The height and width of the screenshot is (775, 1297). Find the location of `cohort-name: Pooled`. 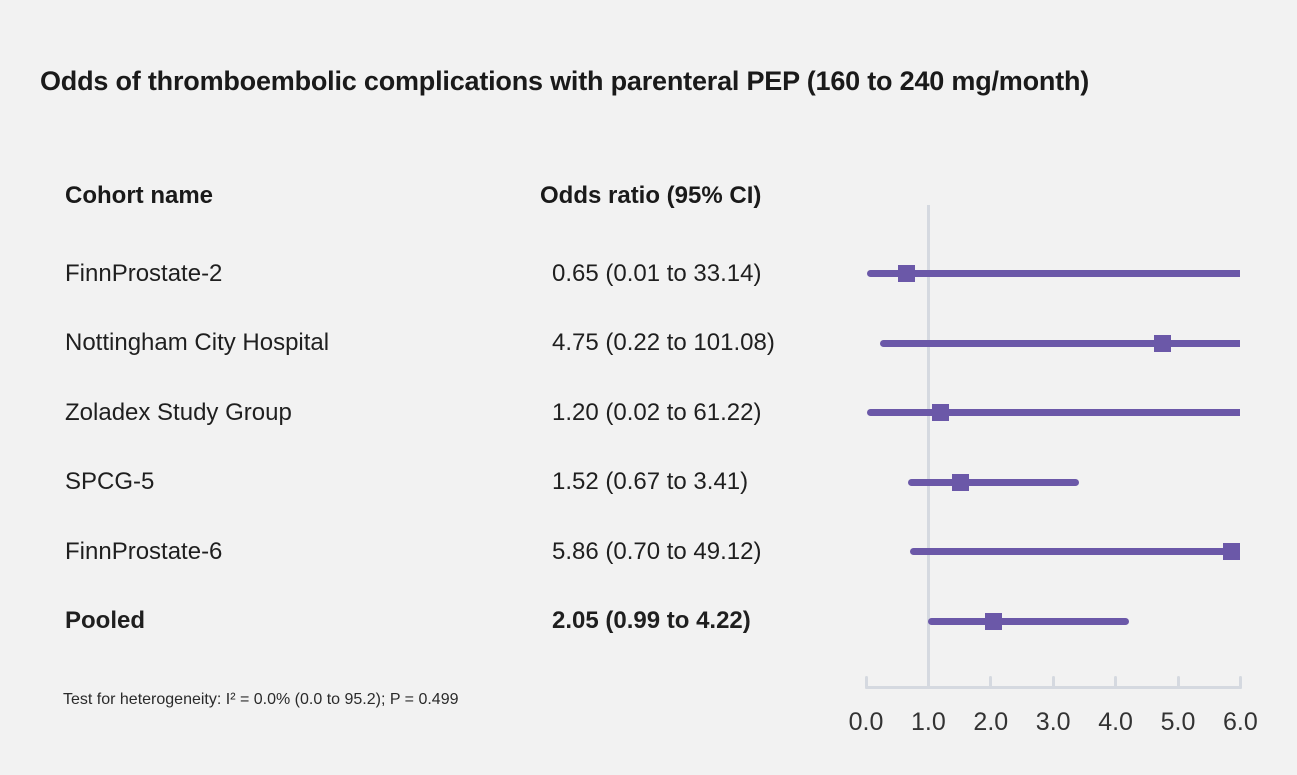

cohort-name: Pooled is located at coordinates (105, 620).